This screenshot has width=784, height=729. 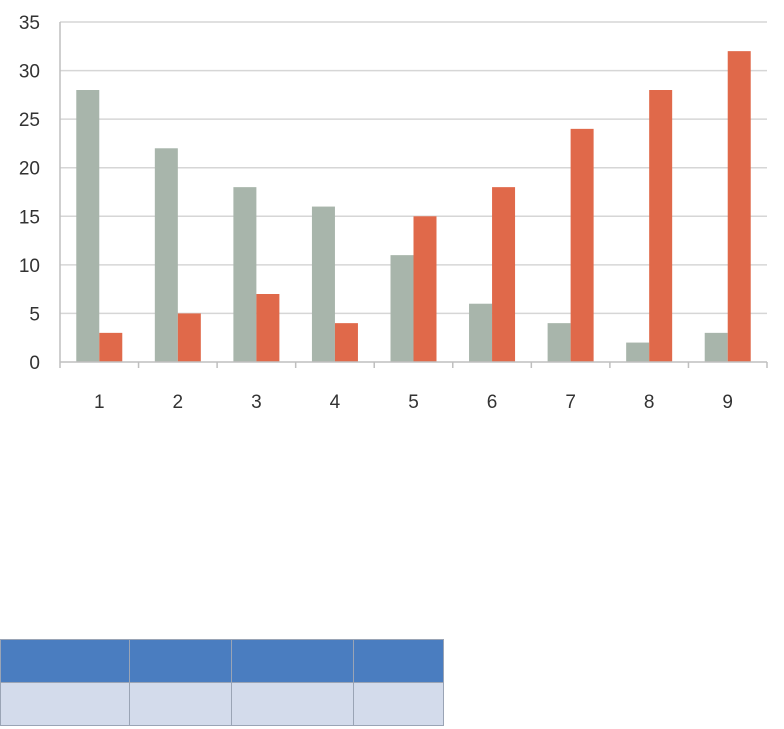 I want to click on y-tick-label: 35, so click(x=29, y=23).